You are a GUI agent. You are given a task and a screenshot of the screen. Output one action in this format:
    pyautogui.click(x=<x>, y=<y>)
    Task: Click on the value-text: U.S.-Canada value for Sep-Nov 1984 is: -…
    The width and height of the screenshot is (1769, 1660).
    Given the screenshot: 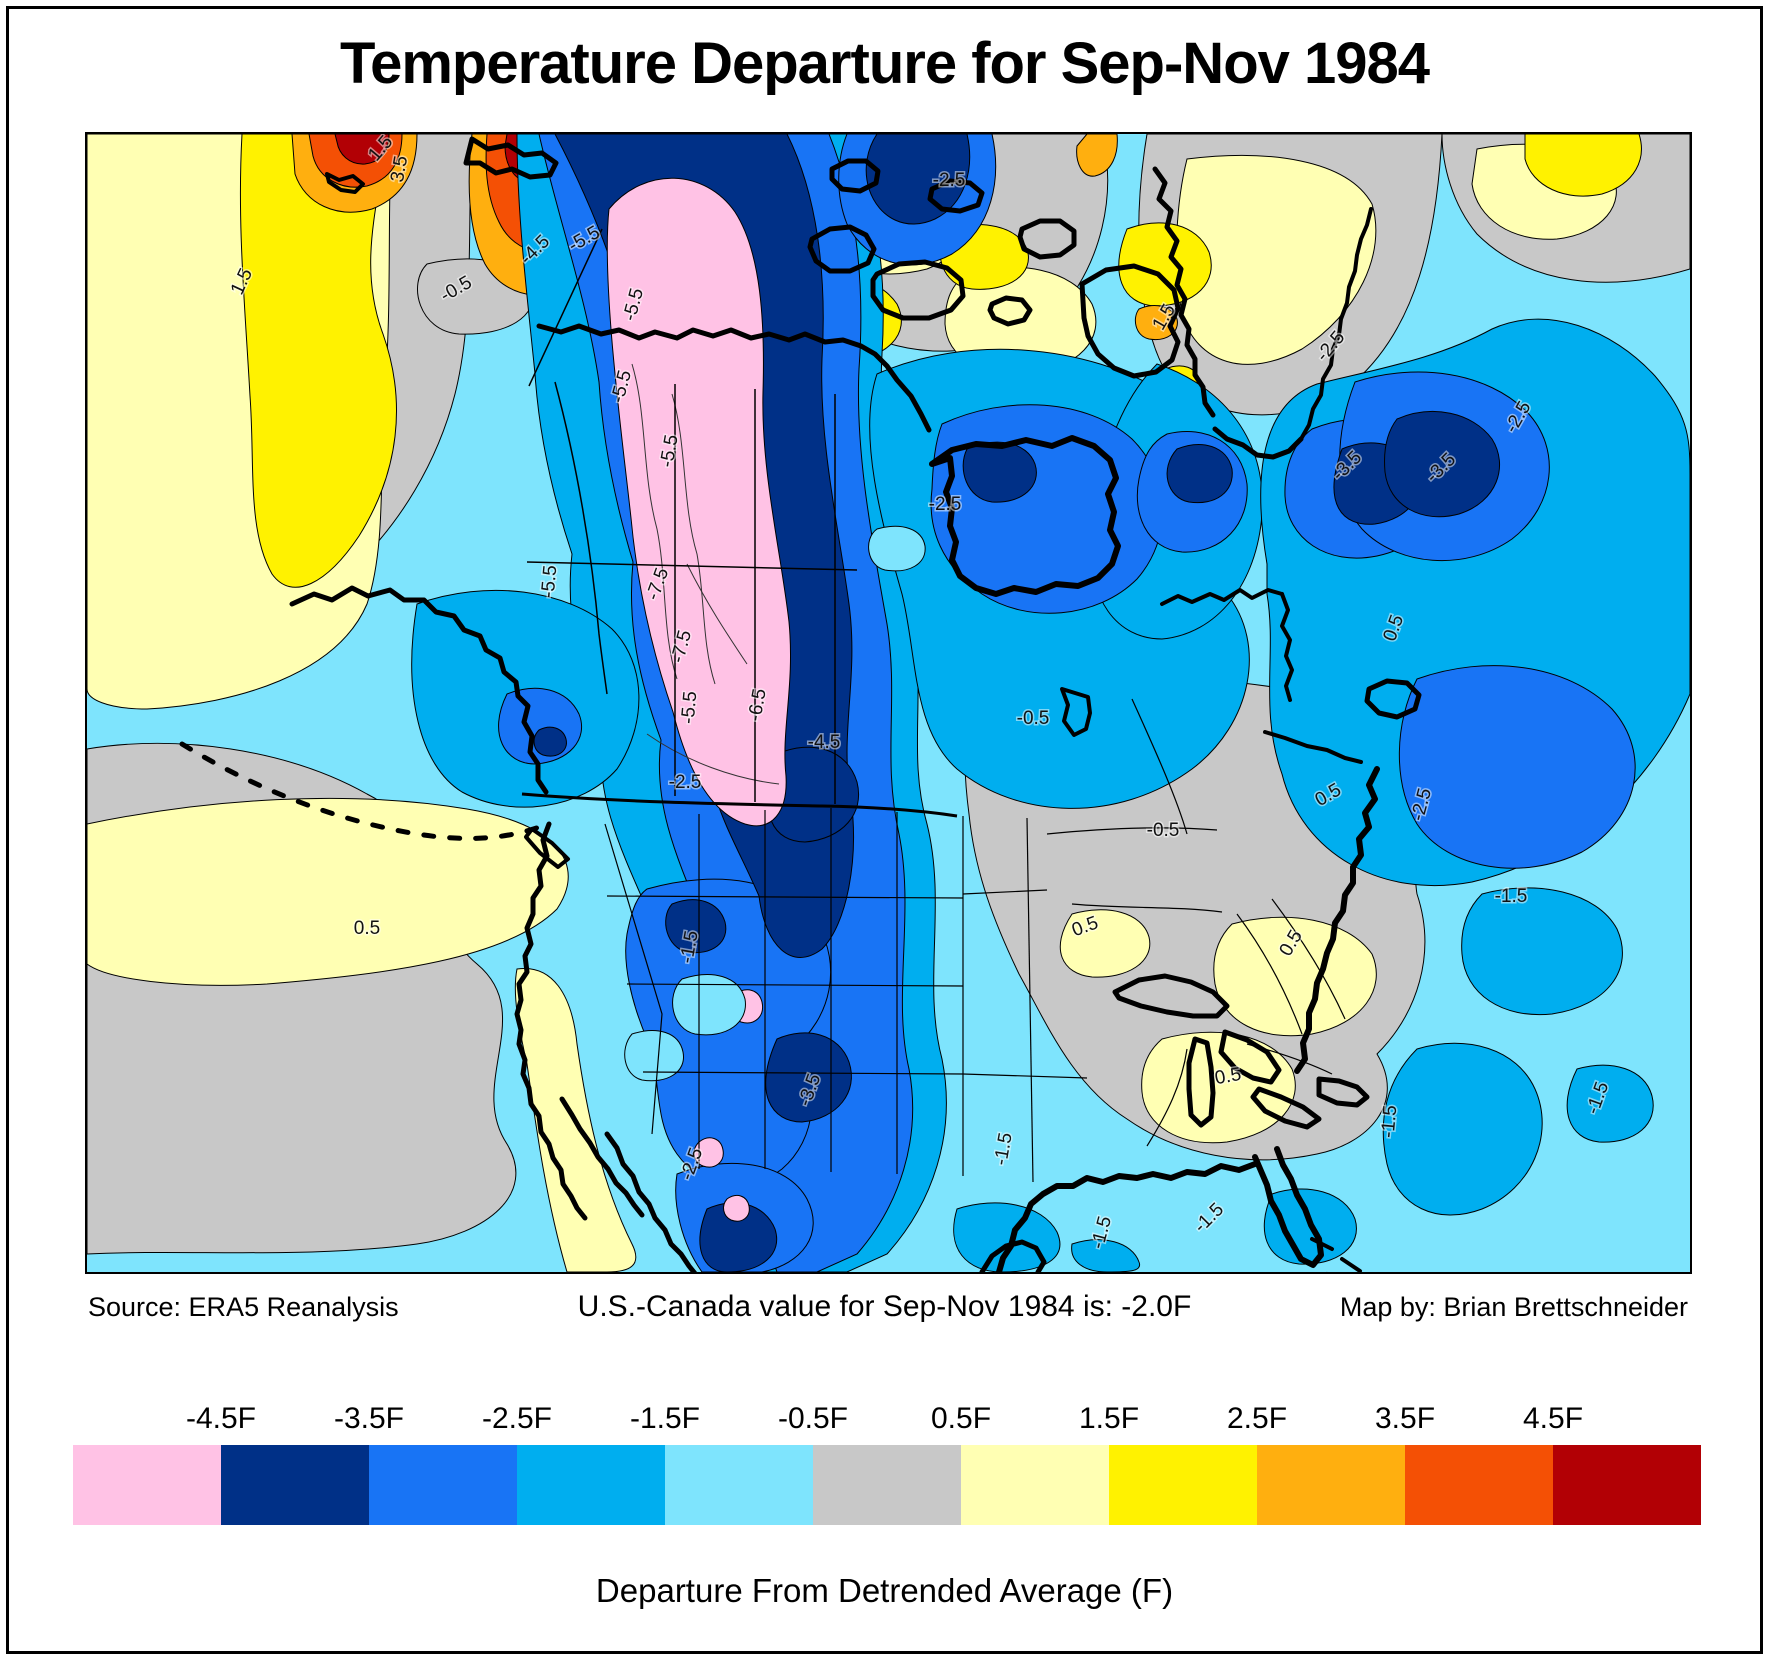 What is the action you would take?
    pyautogui.click(x=884, y=1306)
    